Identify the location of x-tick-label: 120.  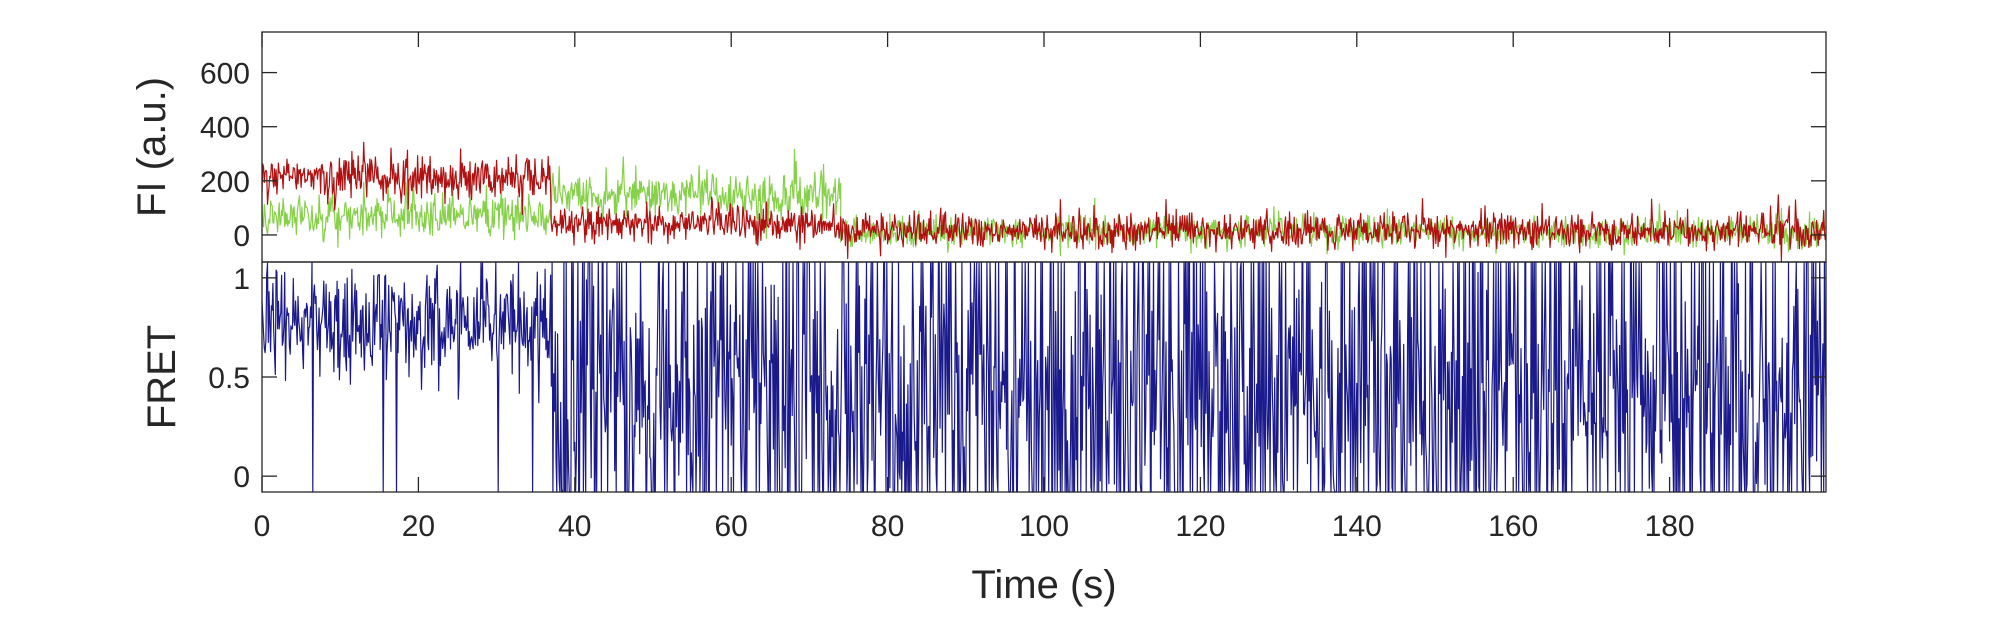
(1200, 526).